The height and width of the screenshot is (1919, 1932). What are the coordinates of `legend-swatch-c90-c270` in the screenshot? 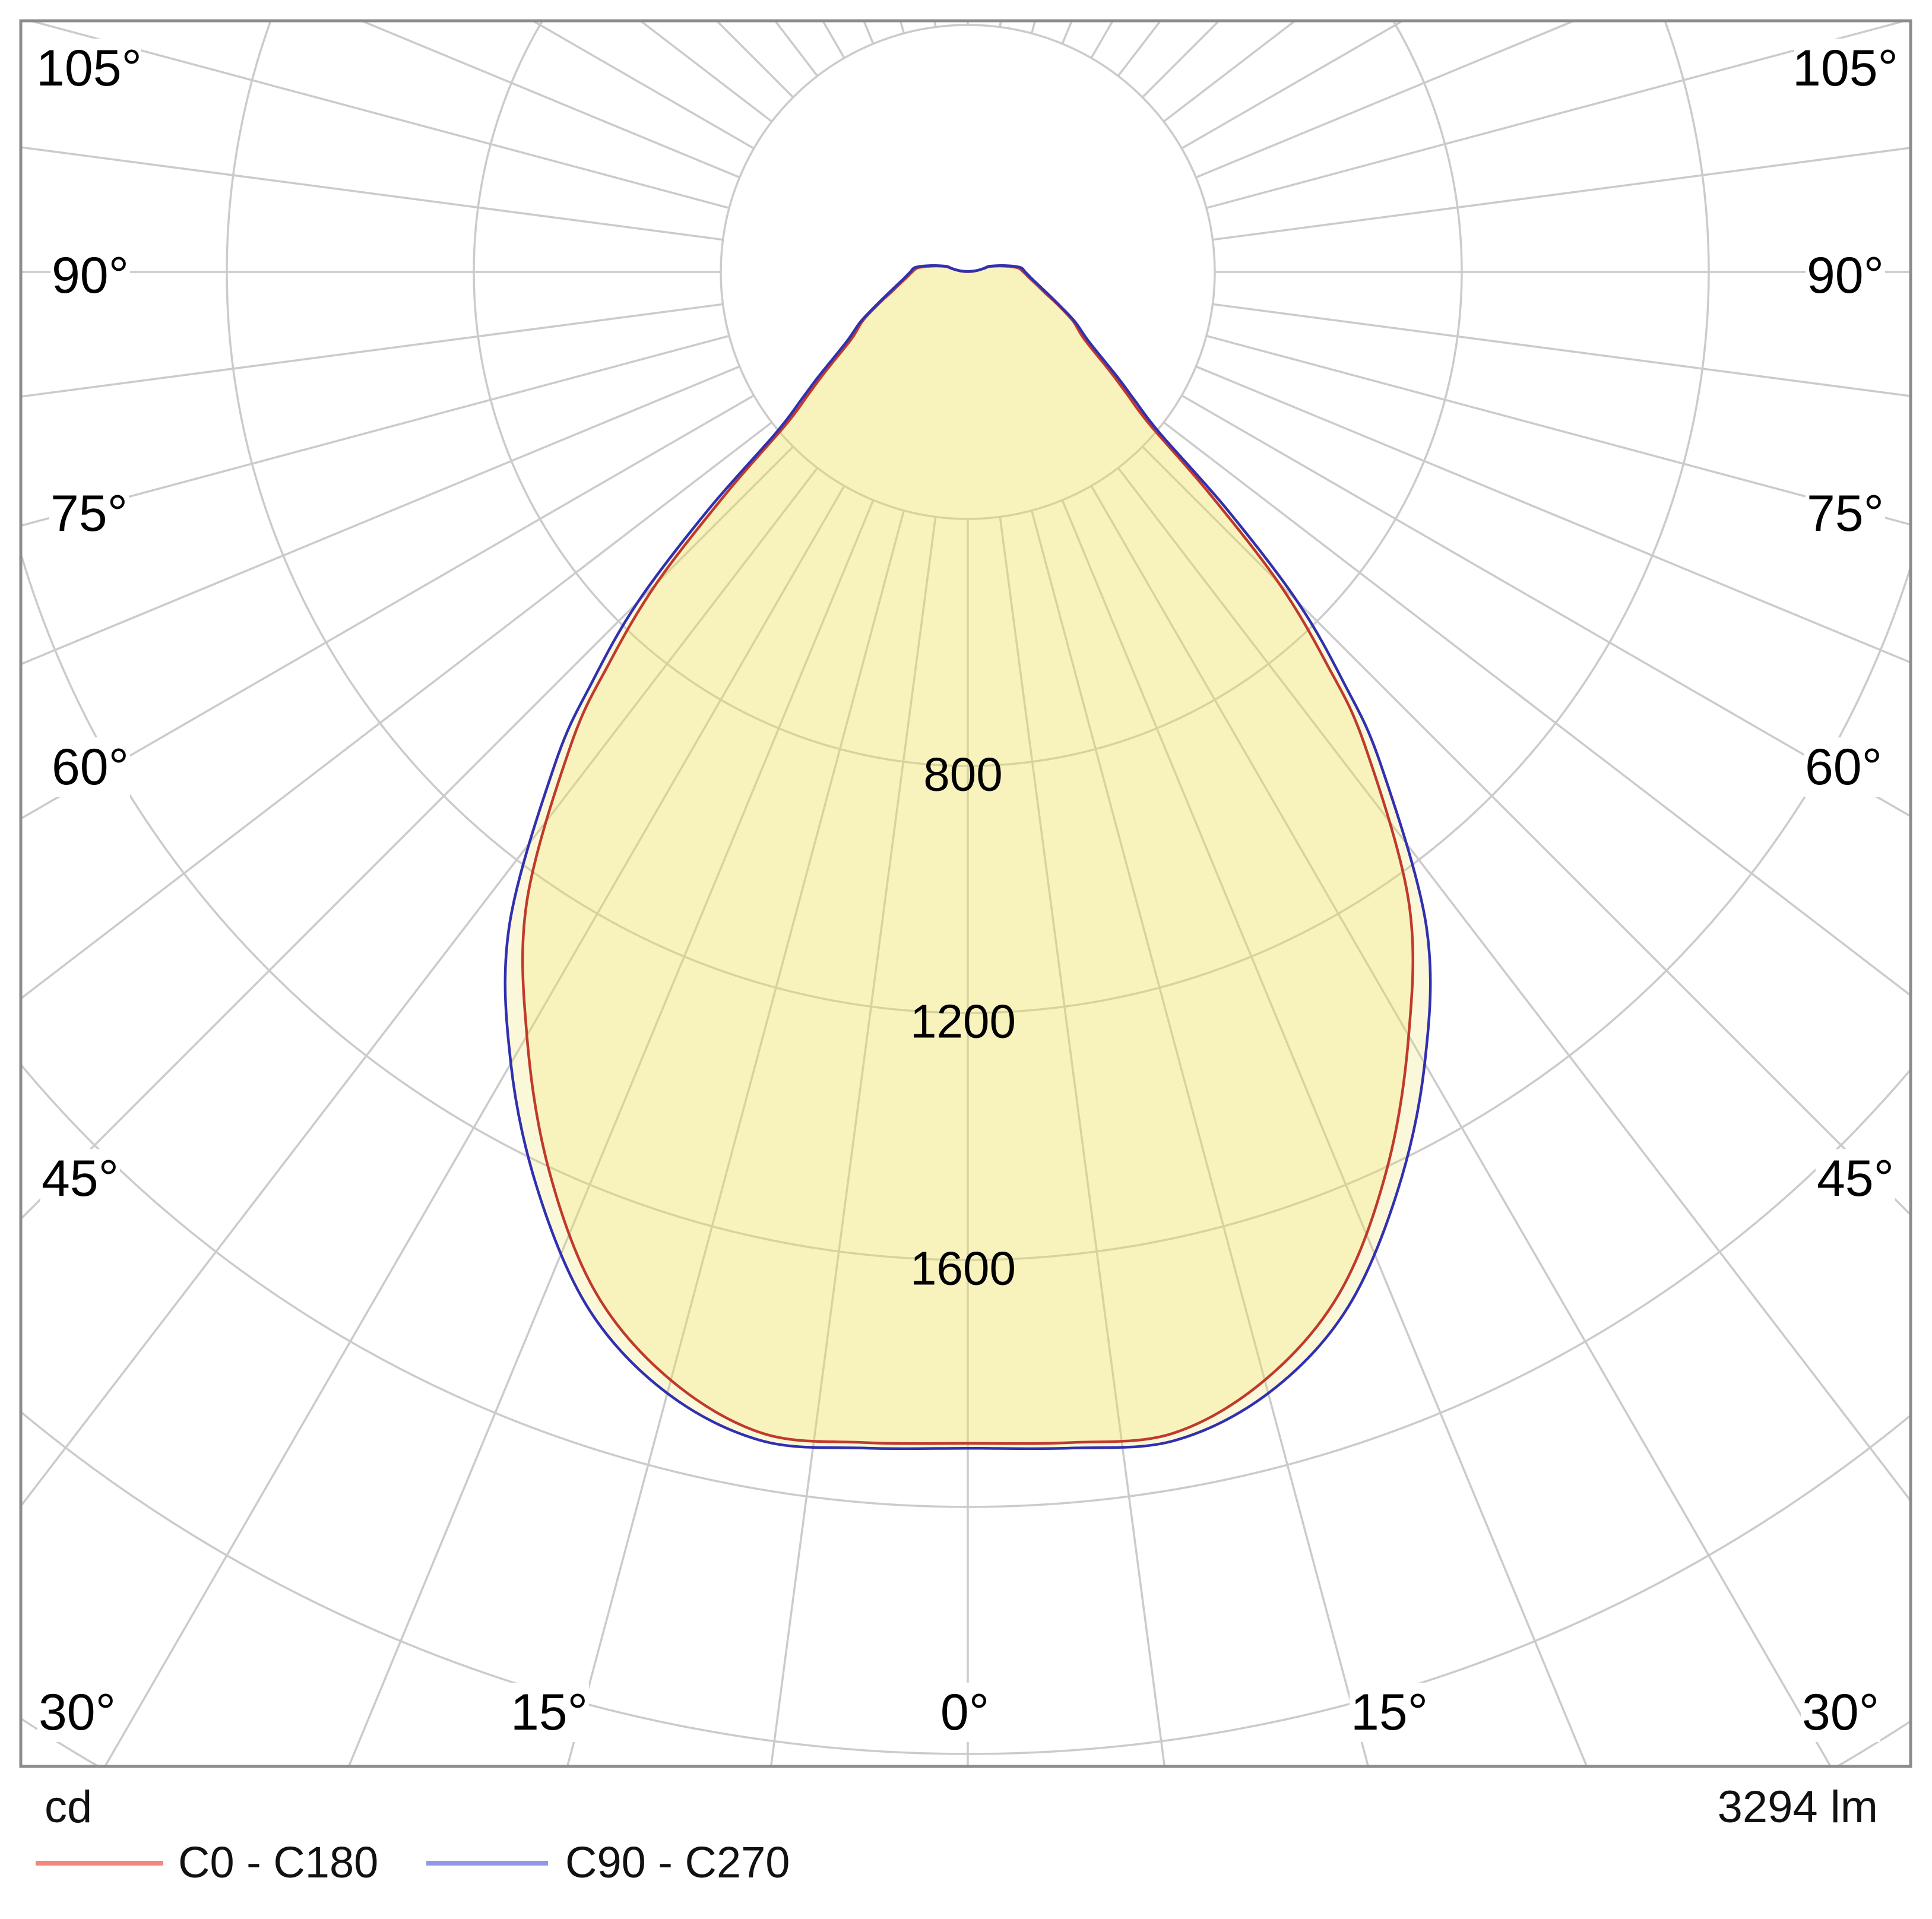 It's located at (487, 1863).